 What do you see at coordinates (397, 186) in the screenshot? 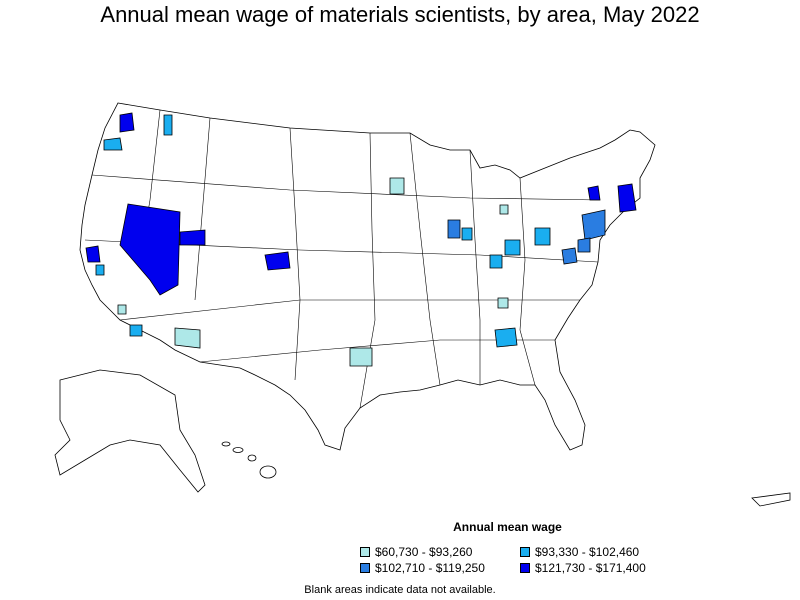
I see `area-minnesota` at bounding box center [397, 186].